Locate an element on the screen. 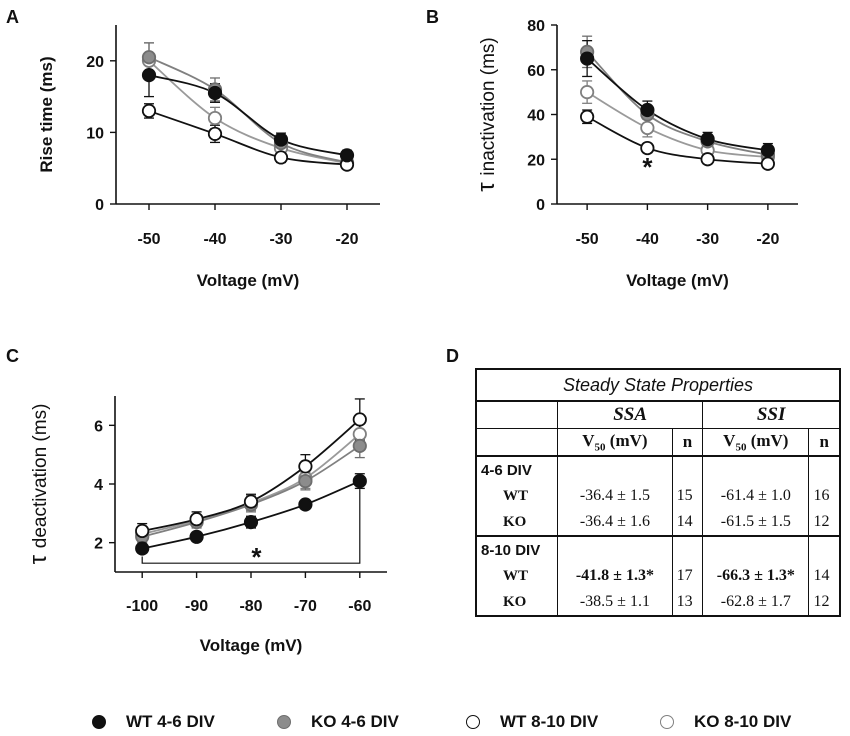 This screenshot has width=850, height=736. y-tick-label: 40 is located at coordinates (536, 116).